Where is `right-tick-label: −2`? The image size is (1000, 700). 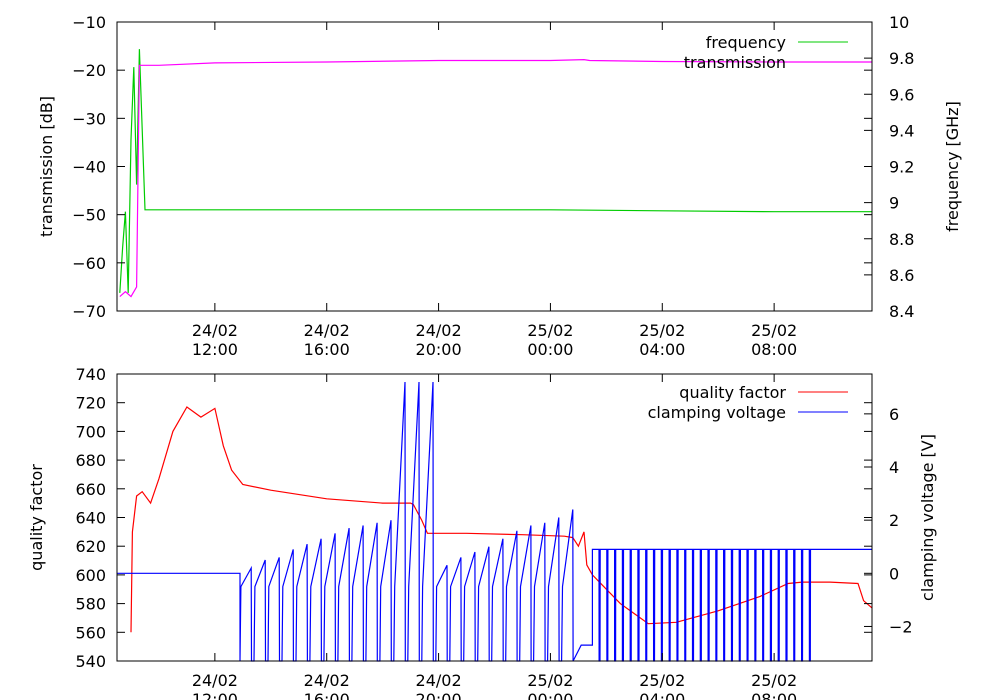
right-tick-label: −2 is located at coordinates (901, 626).